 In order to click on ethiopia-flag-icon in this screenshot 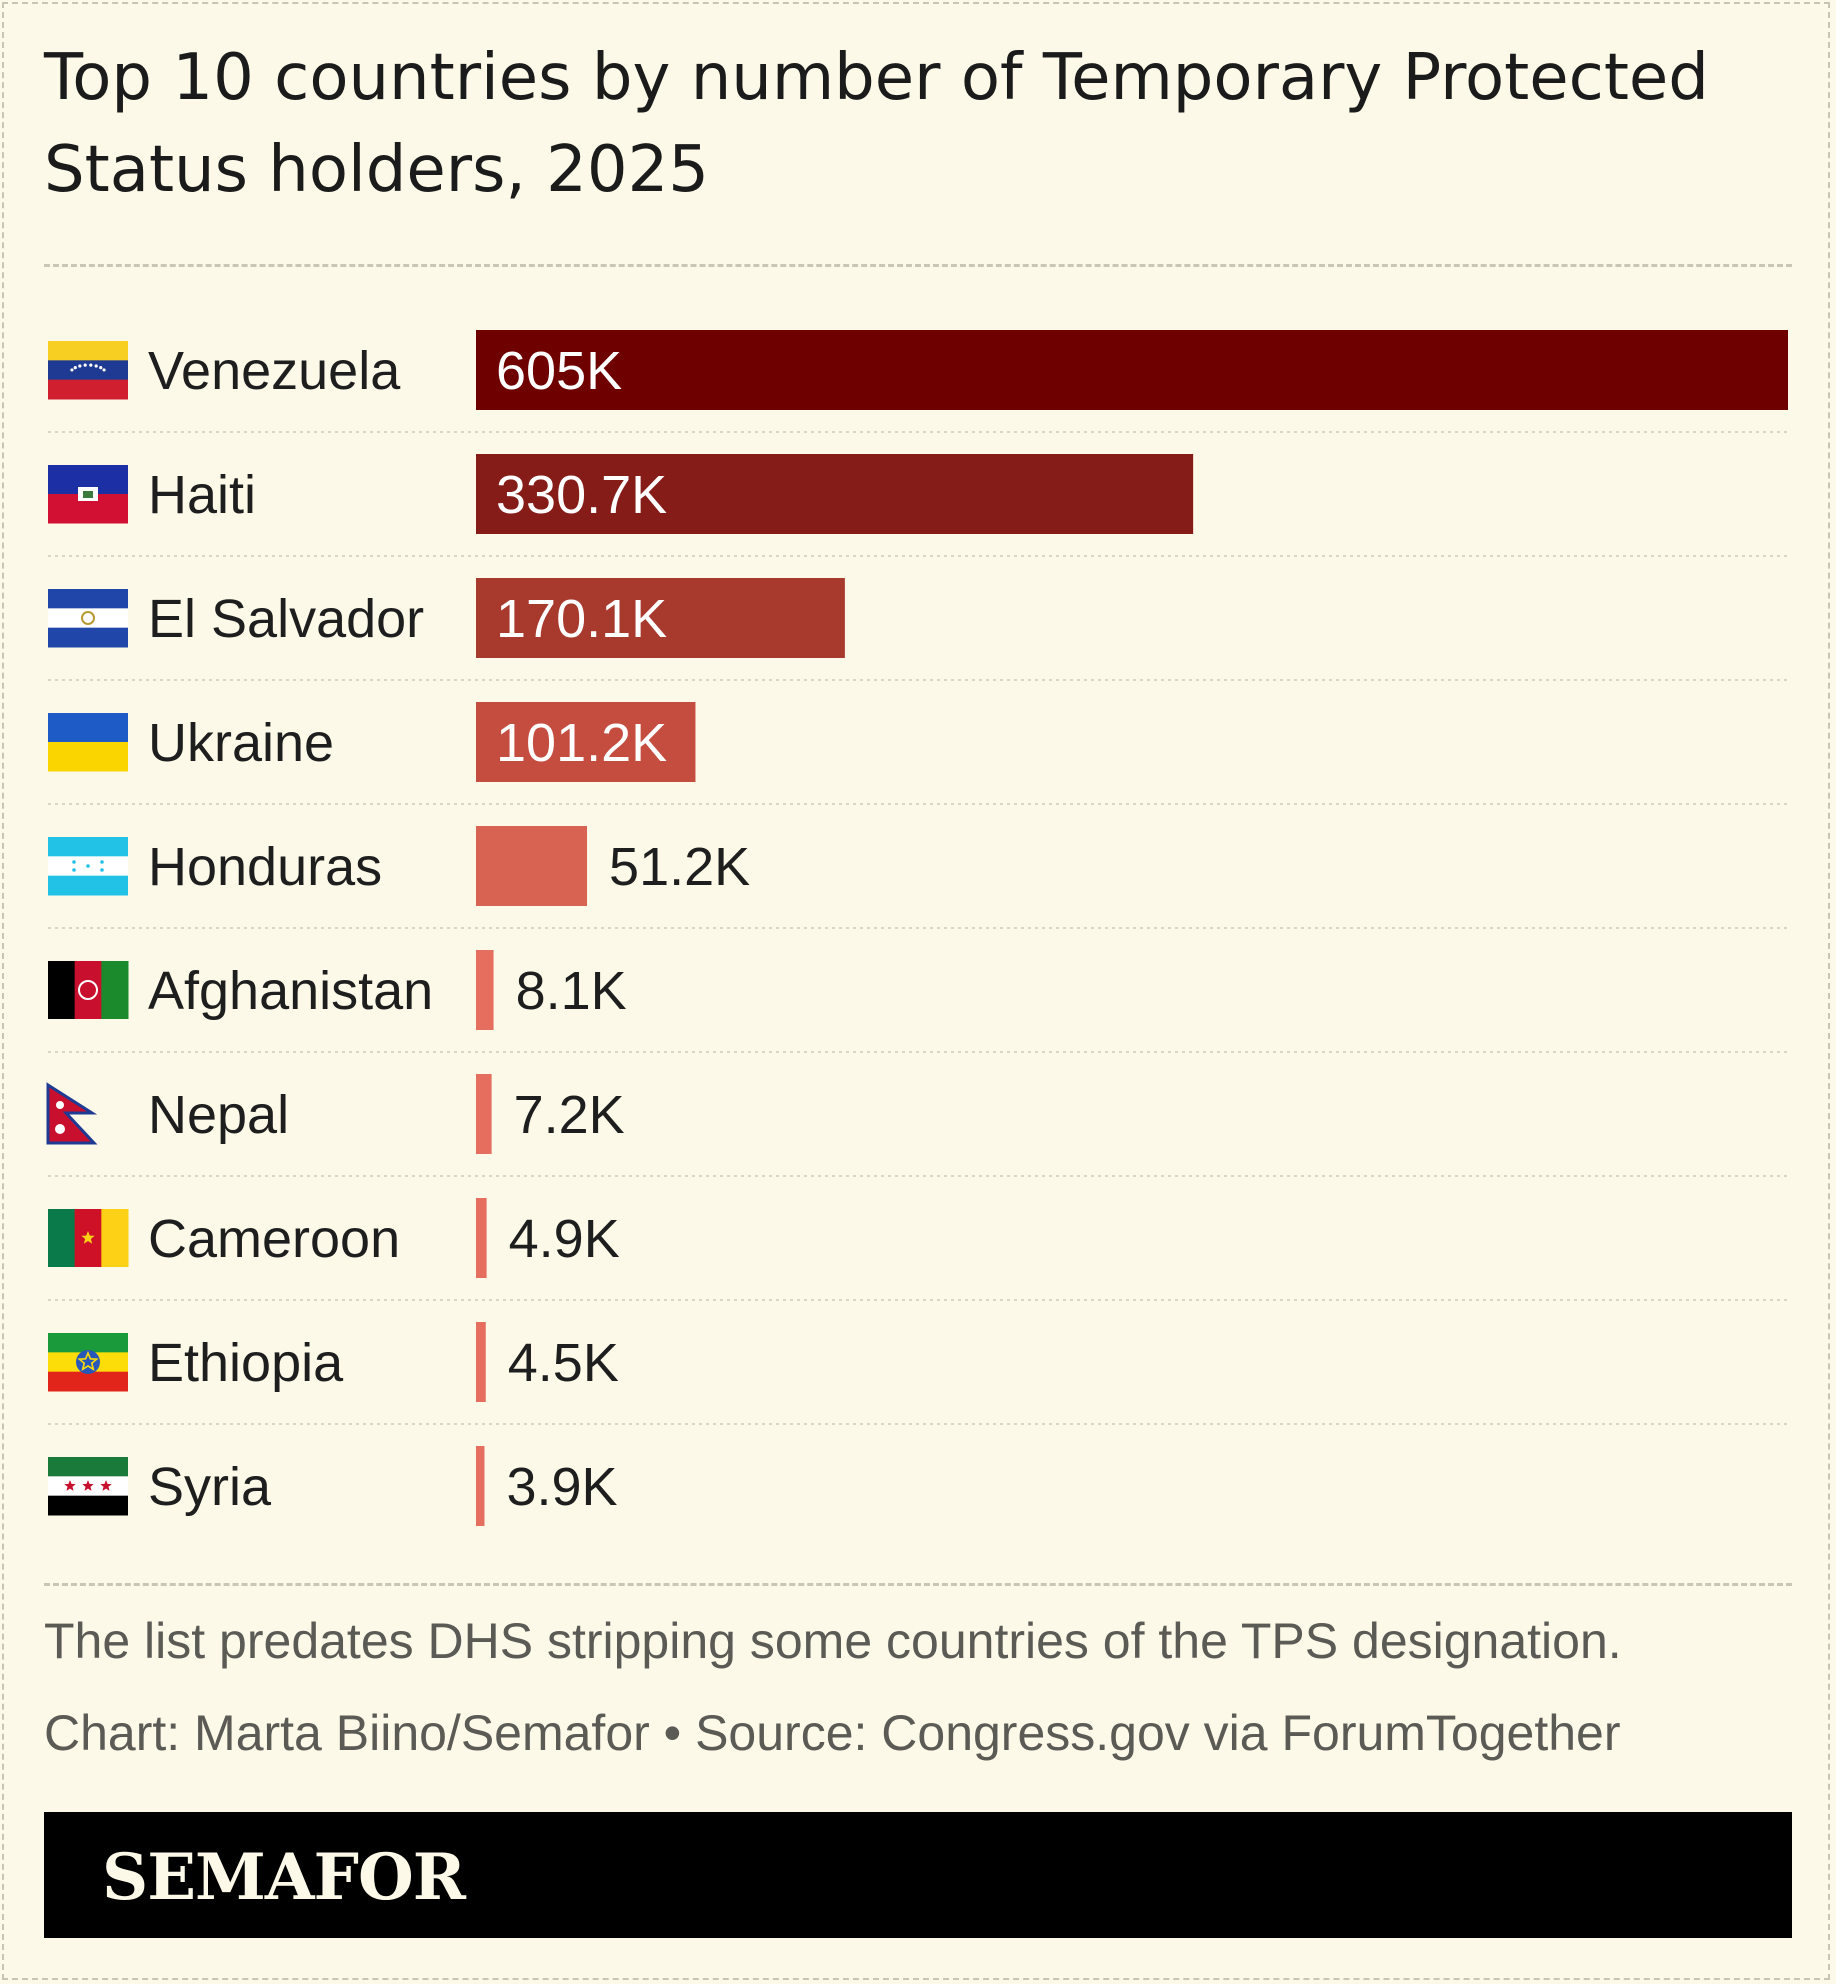, I will do `click(88, 1362)`.